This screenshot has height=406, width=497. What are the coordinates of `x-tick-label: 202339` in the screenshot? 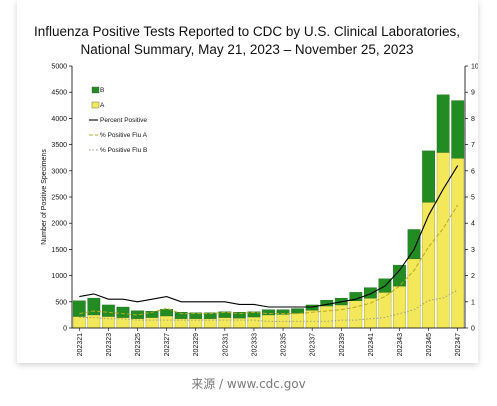 It's located at (342, 344).